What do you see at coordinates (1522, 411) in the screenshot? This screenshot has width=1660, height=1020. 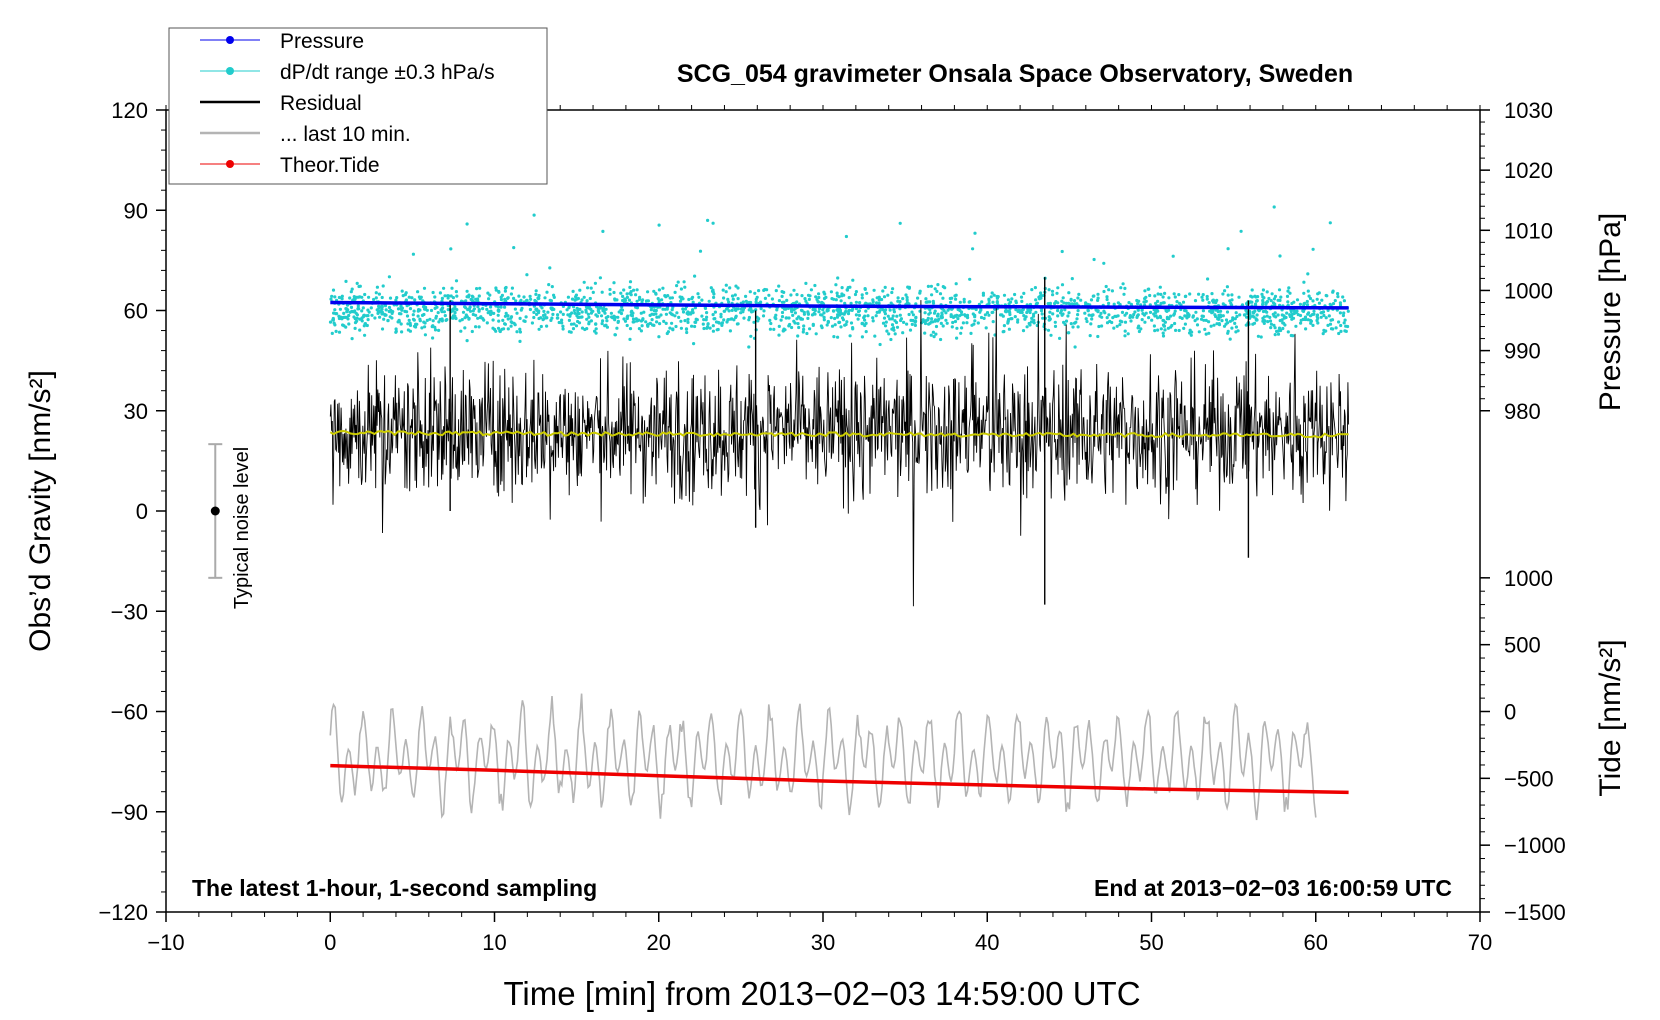 I see `pressure-tick-label: 980` at bounding box center [1522, 411].